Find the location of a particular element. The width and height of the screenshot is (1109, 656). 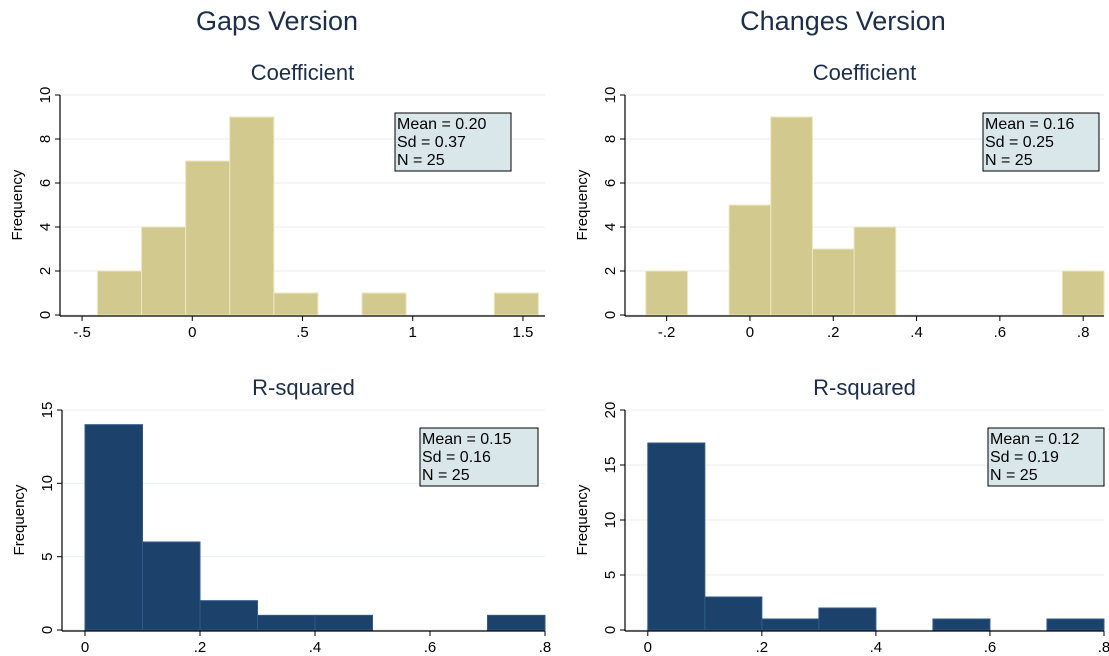

x-tick-label: 1 is located at coordinates (413, 332).